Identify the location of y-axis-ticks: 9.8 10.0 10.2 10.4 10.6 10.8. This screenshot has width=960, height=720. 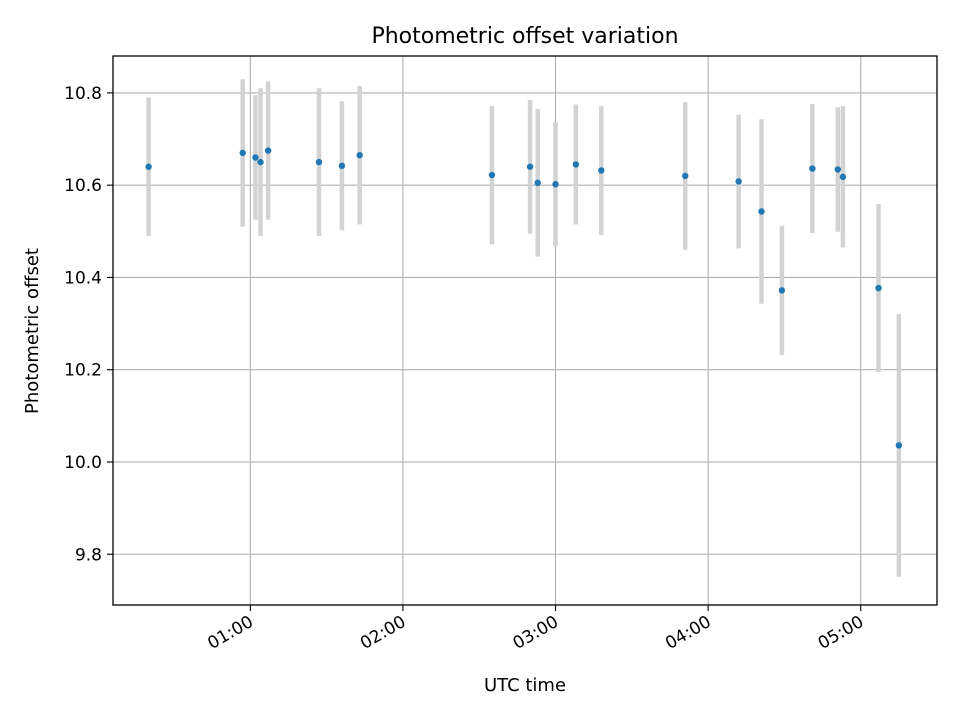
(88, 324).